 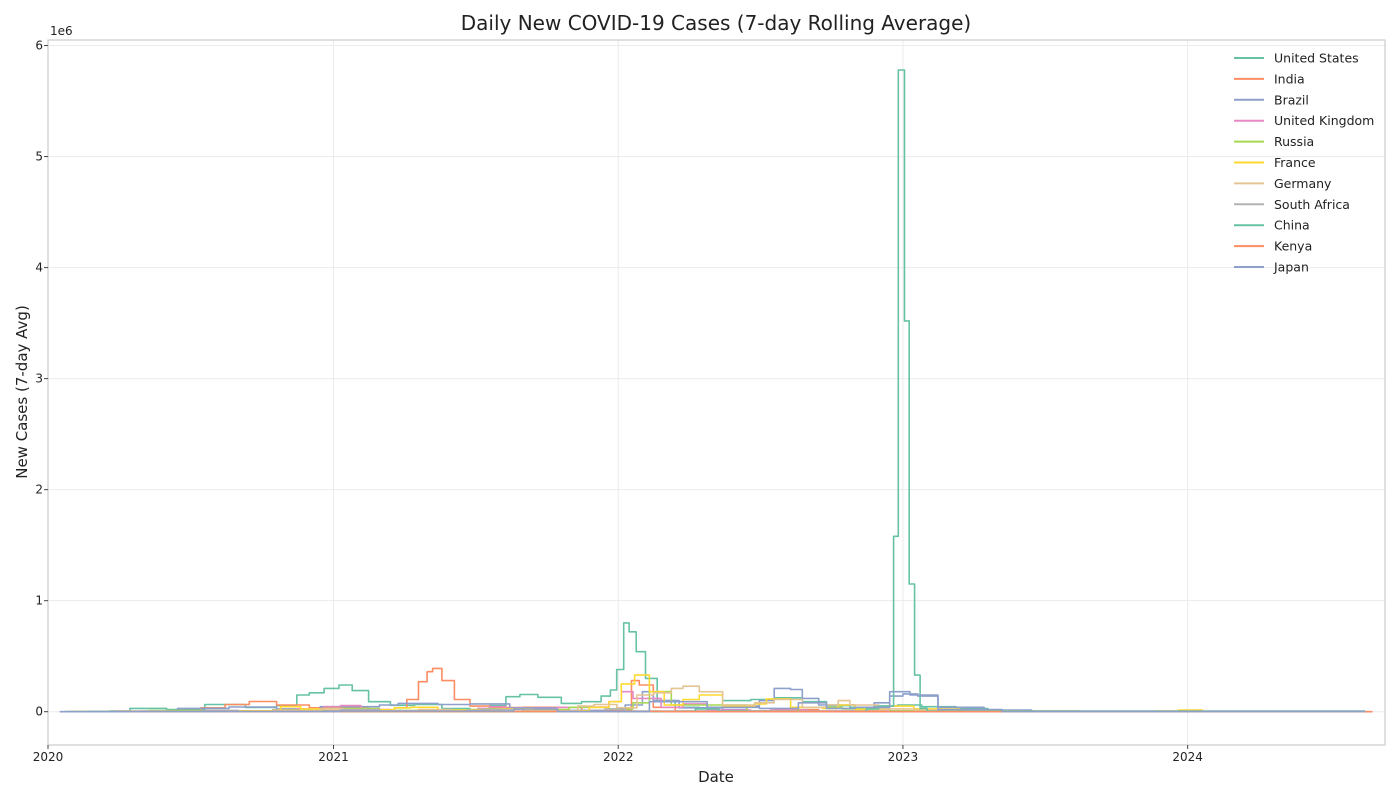 I want to click on y-tick-label: 1, so click(x=39, y=601).